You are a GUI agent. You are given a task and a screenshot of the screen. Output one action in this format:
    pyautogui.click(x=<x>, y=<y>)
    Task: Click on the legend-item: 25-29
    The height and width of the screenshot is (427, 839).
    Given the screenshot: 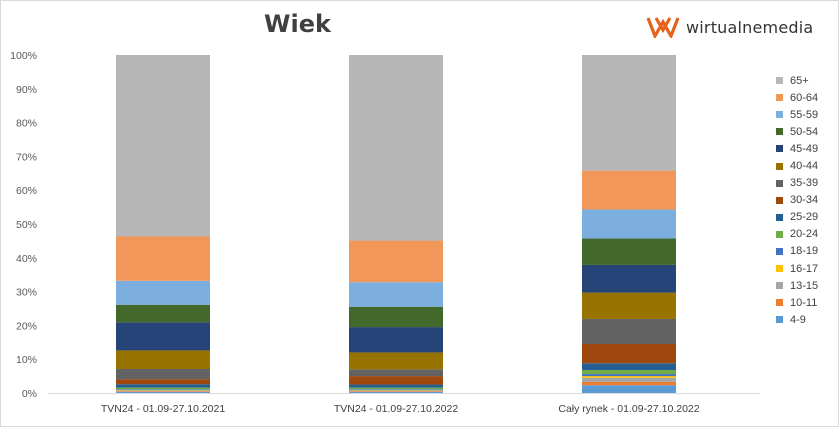 What is the action you would take?
    pyautogui.click(x=797, y=217)
    